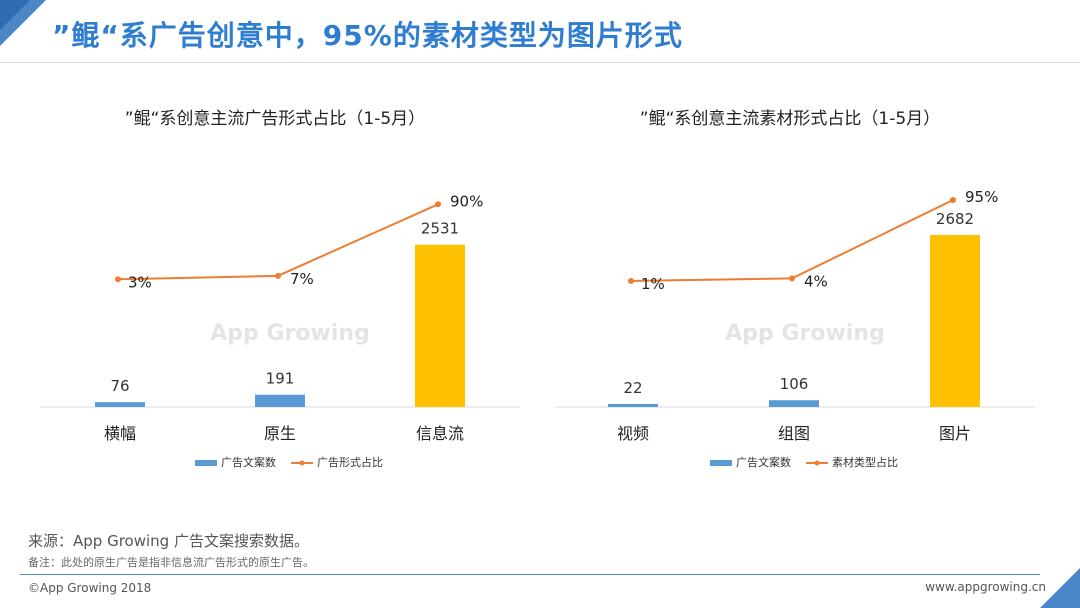 The width and height of the screenshot is (1080, 608). What do you see at coordinates (816, 281) in the screenshot?
I see `line-value-label: 4%` at bounding box center [816, 281].